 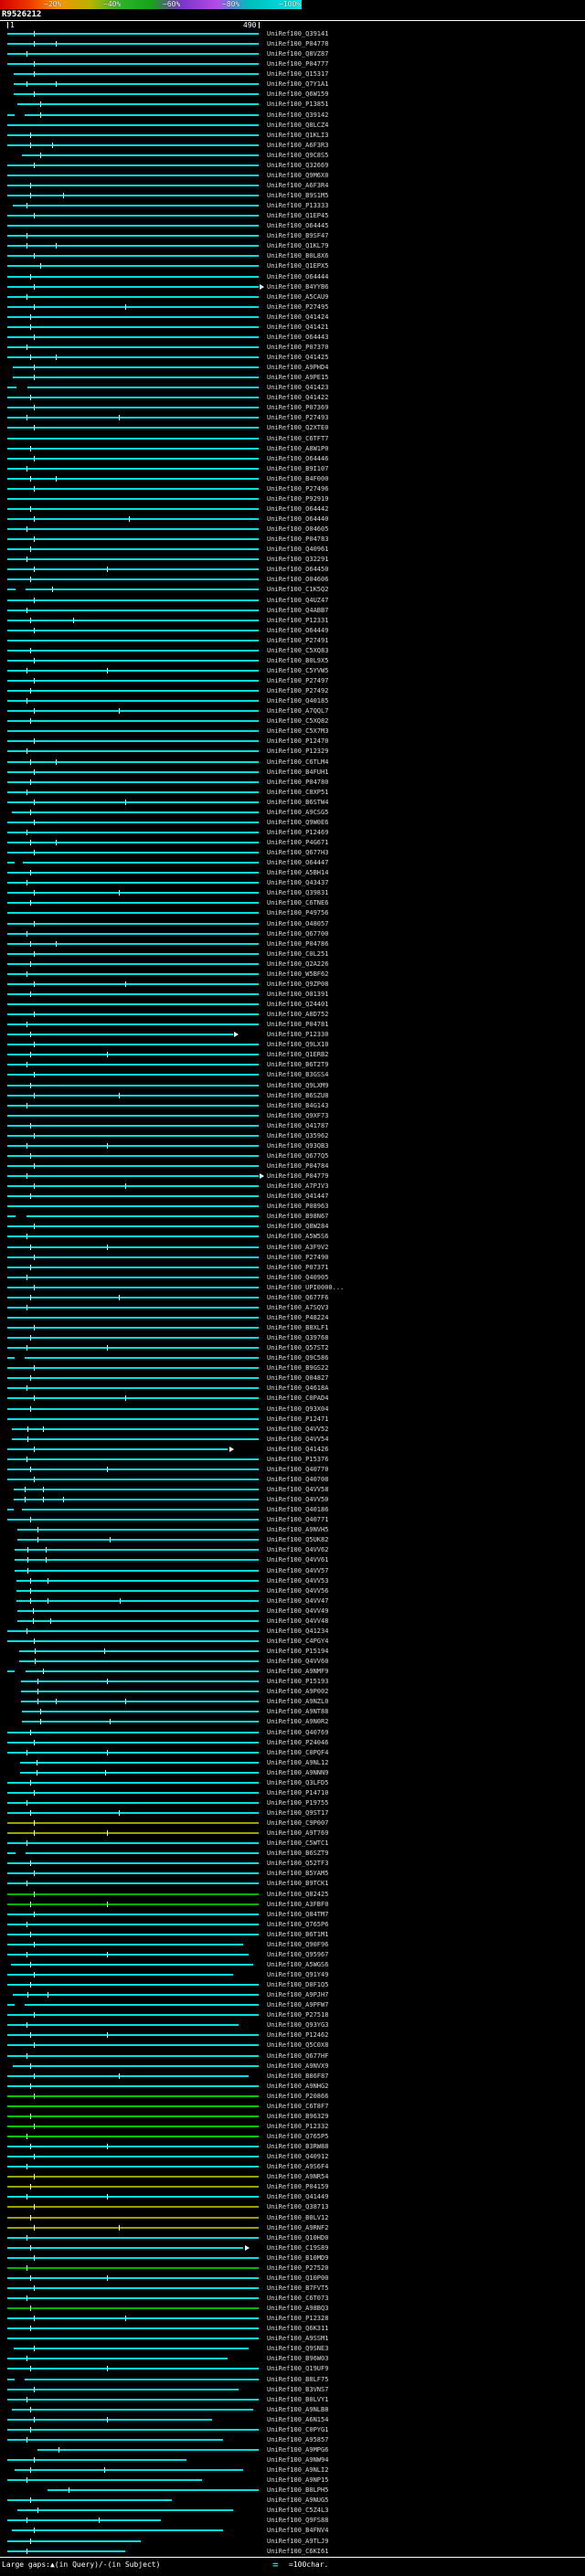 What do you see at coordinates (293, 54) in the screenshot?
I see `hit-row: UniRef100_Q8VZ87` at bounding box center [293, 54].